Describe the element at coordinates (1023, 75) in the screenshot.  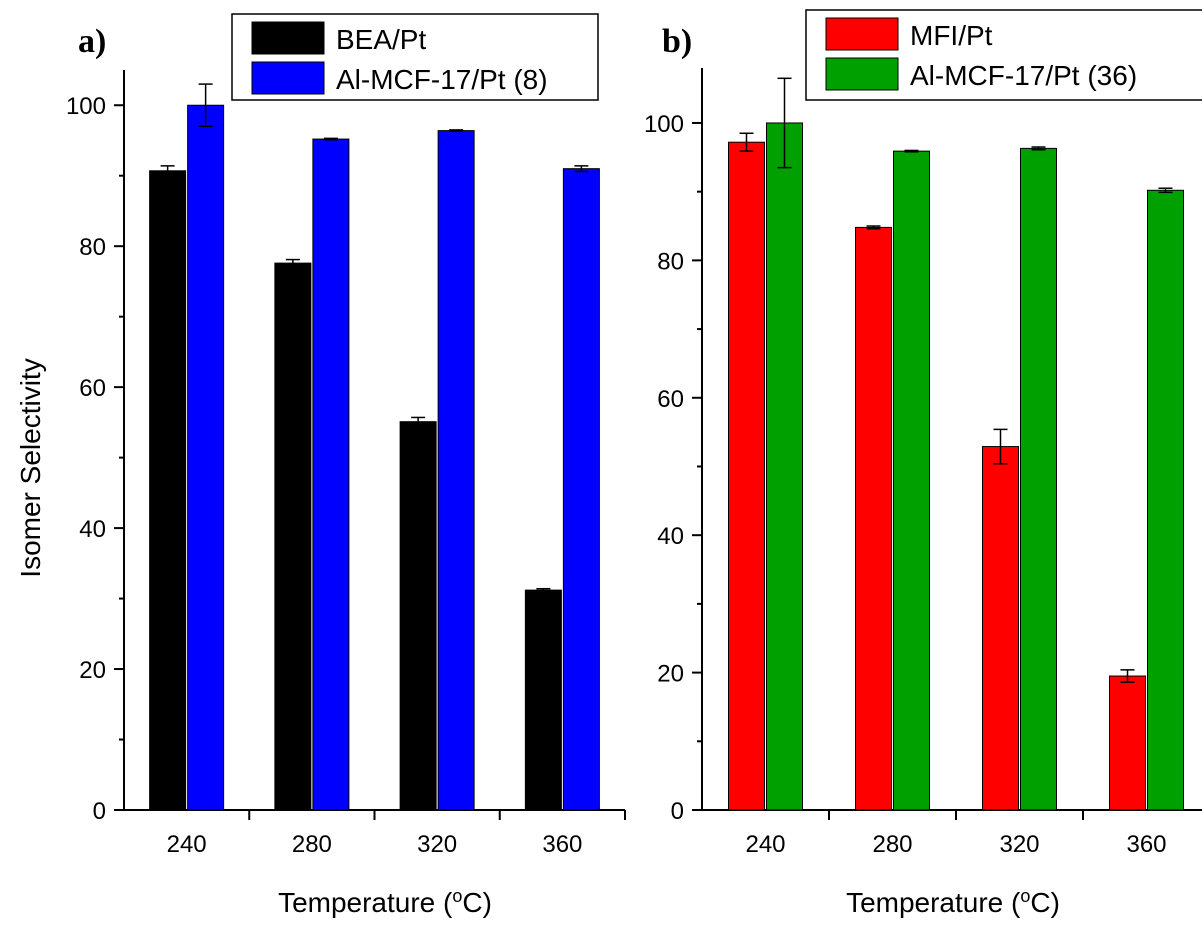
I see `legend-label: Al-MCF-17/Pt (36)` at that location.